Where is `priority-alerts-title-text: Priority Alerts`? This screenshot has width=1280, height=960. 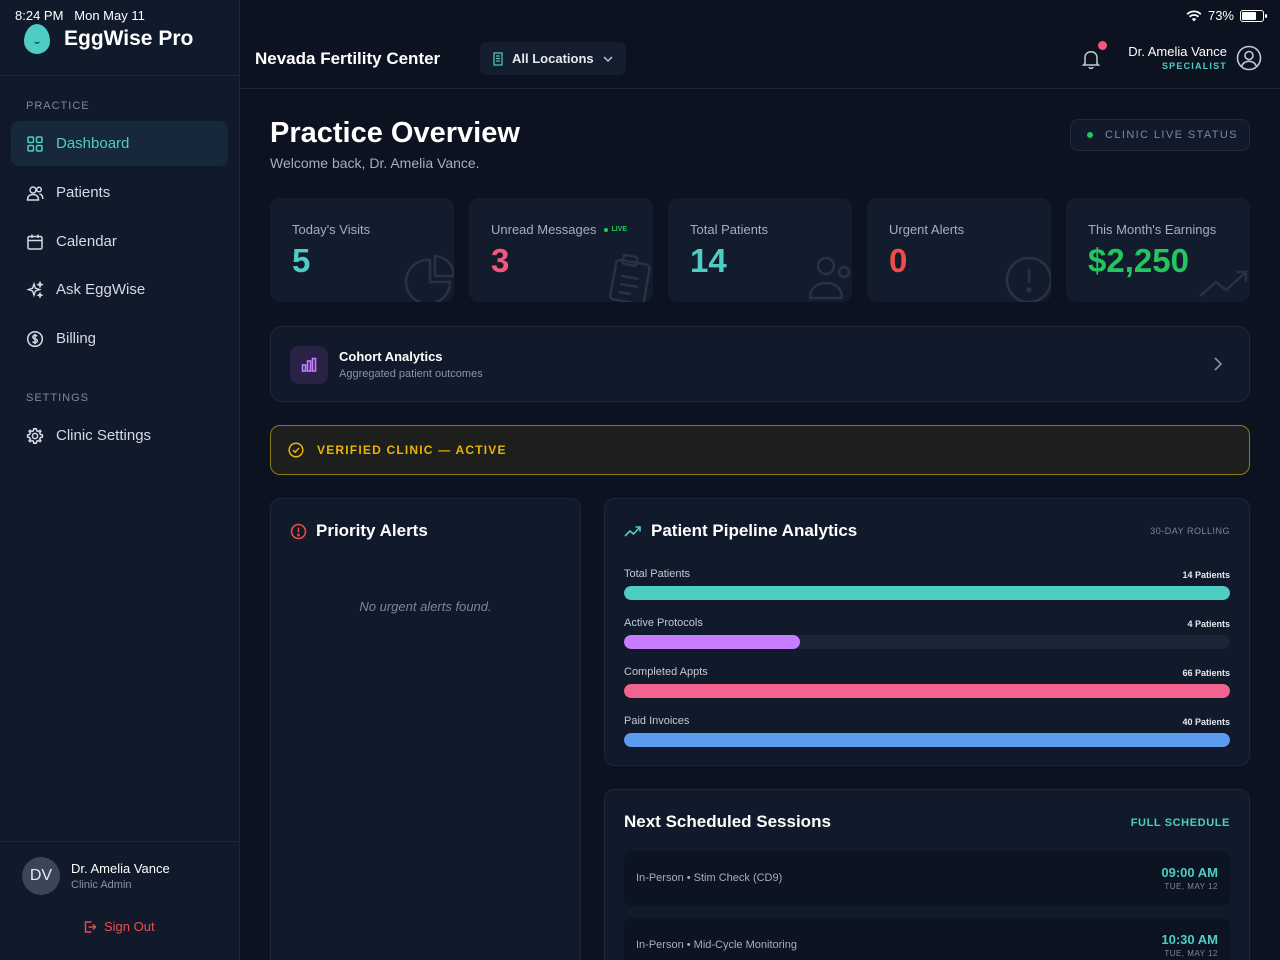
priority-alerts-title-text: Priority Alerts is located at coordinates (372, 530).